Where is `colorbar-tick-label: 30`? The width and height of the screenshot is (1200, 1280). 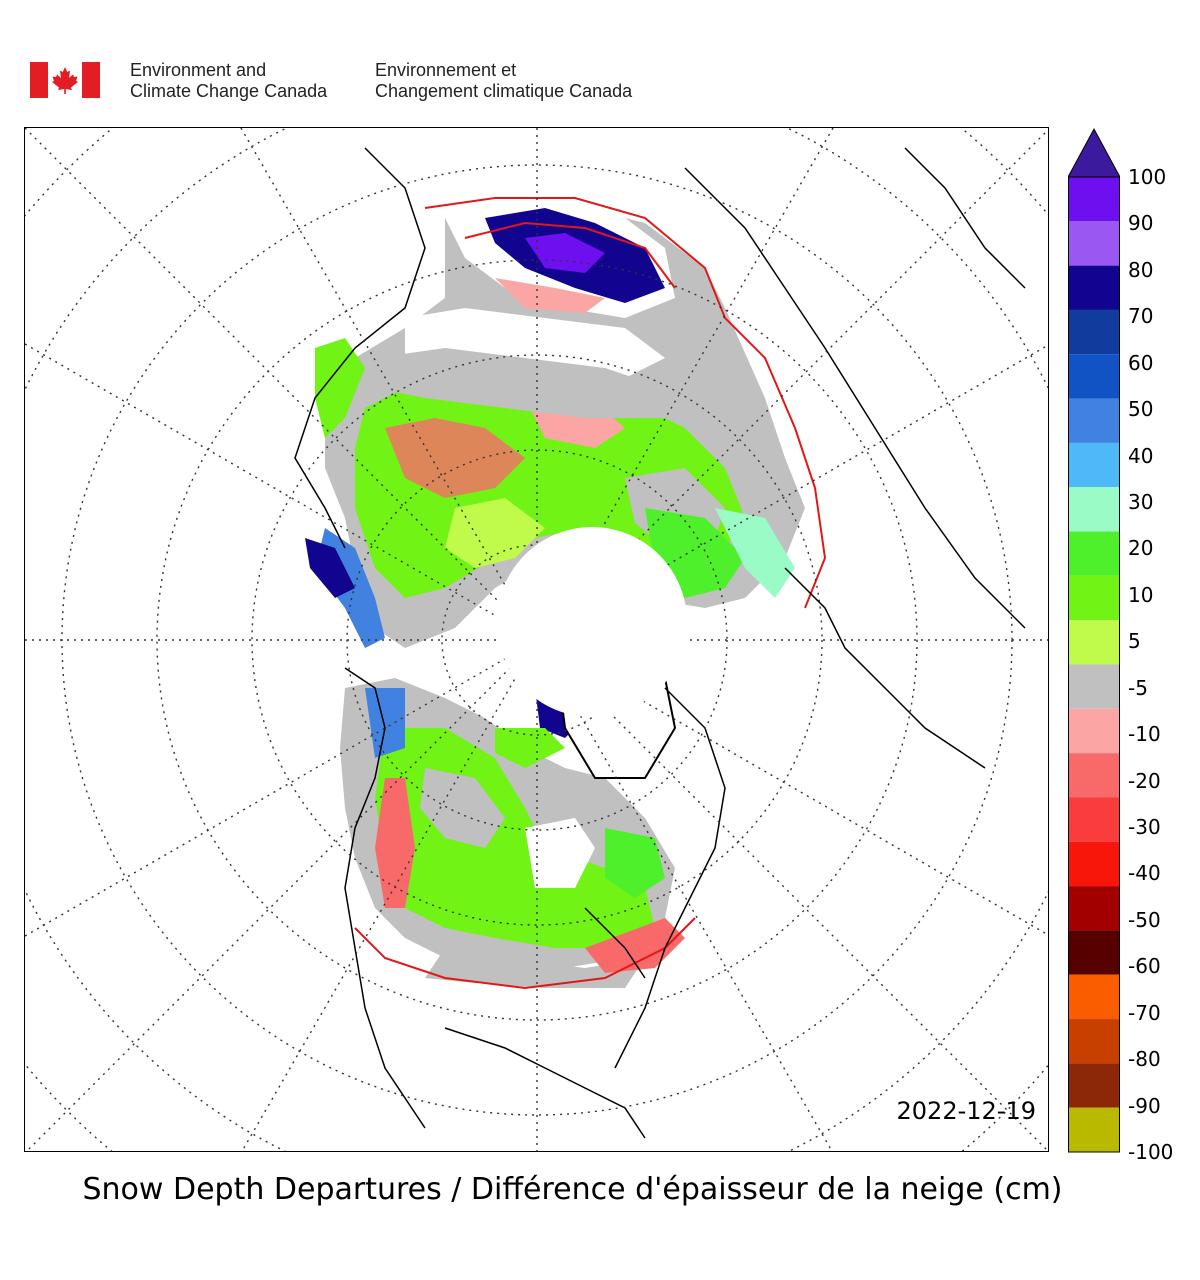
colorbar-tick-label: 30 is located at coordinates (1141, 502).